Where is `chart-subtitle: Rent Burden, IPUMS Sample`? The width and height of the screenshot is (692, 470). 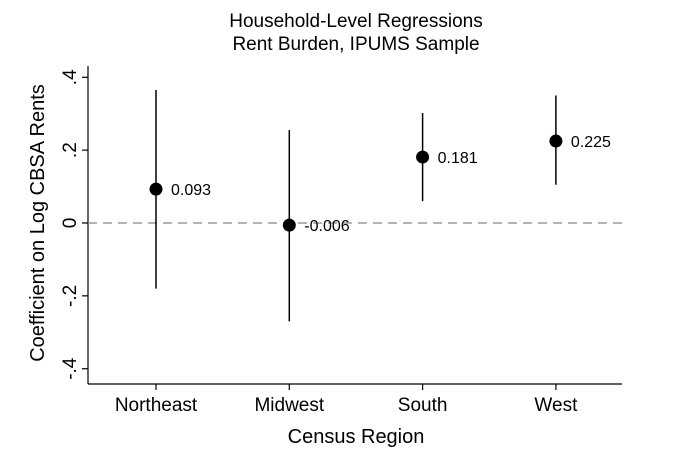 chart-subtitle: Rent Burden, IPUMS Sample is located at coordinates (355, 44).